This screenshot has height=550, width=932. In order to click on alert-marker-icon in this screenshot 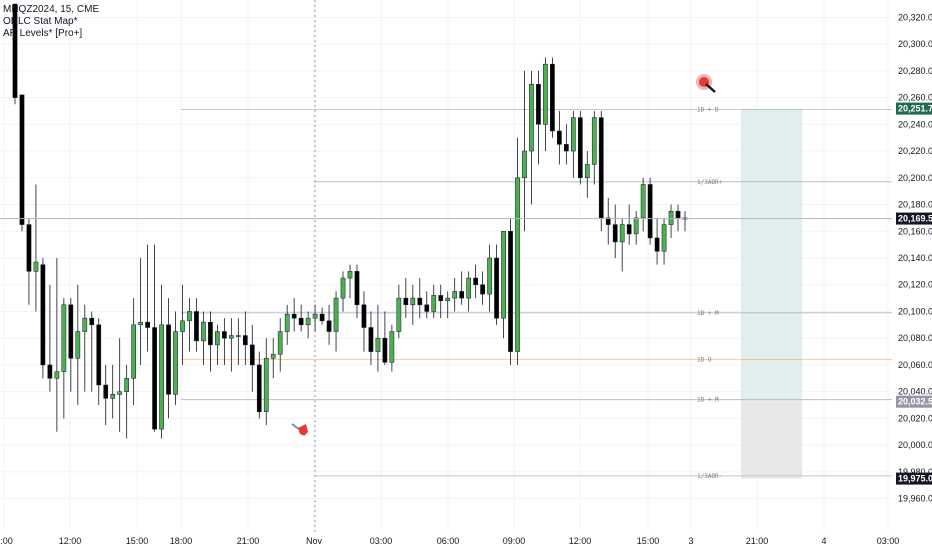, I will do `click(706, 83)`.